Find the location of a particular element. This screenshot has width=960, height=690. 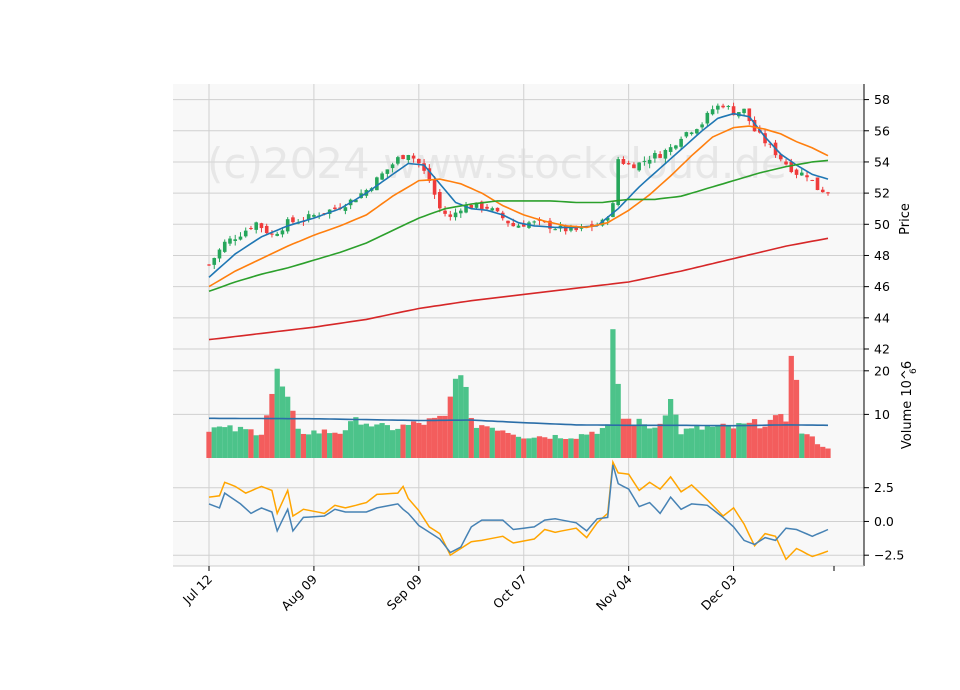

volume-tick-label: 20 is located at coordinates (882, 370).